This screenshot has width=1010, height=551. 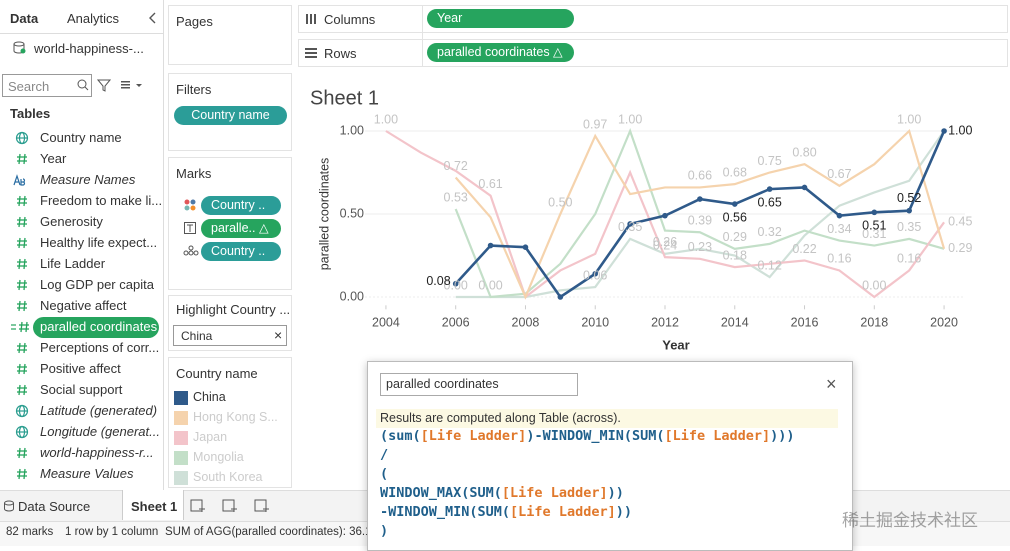 What do you see at coordinates (73, 263) in the screenshot?
I see `field: Life Ladder` at bounding box center [73, 263].